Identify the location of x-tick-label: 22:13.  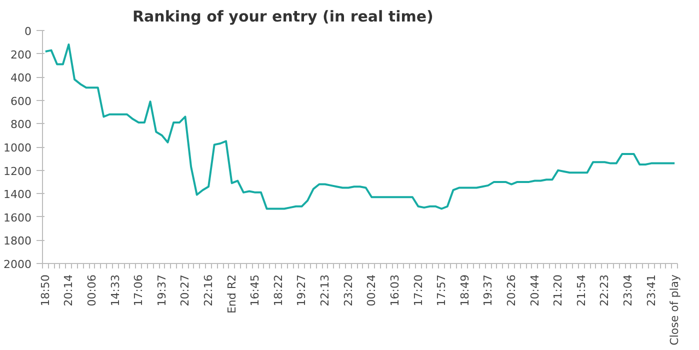
(325, 290).